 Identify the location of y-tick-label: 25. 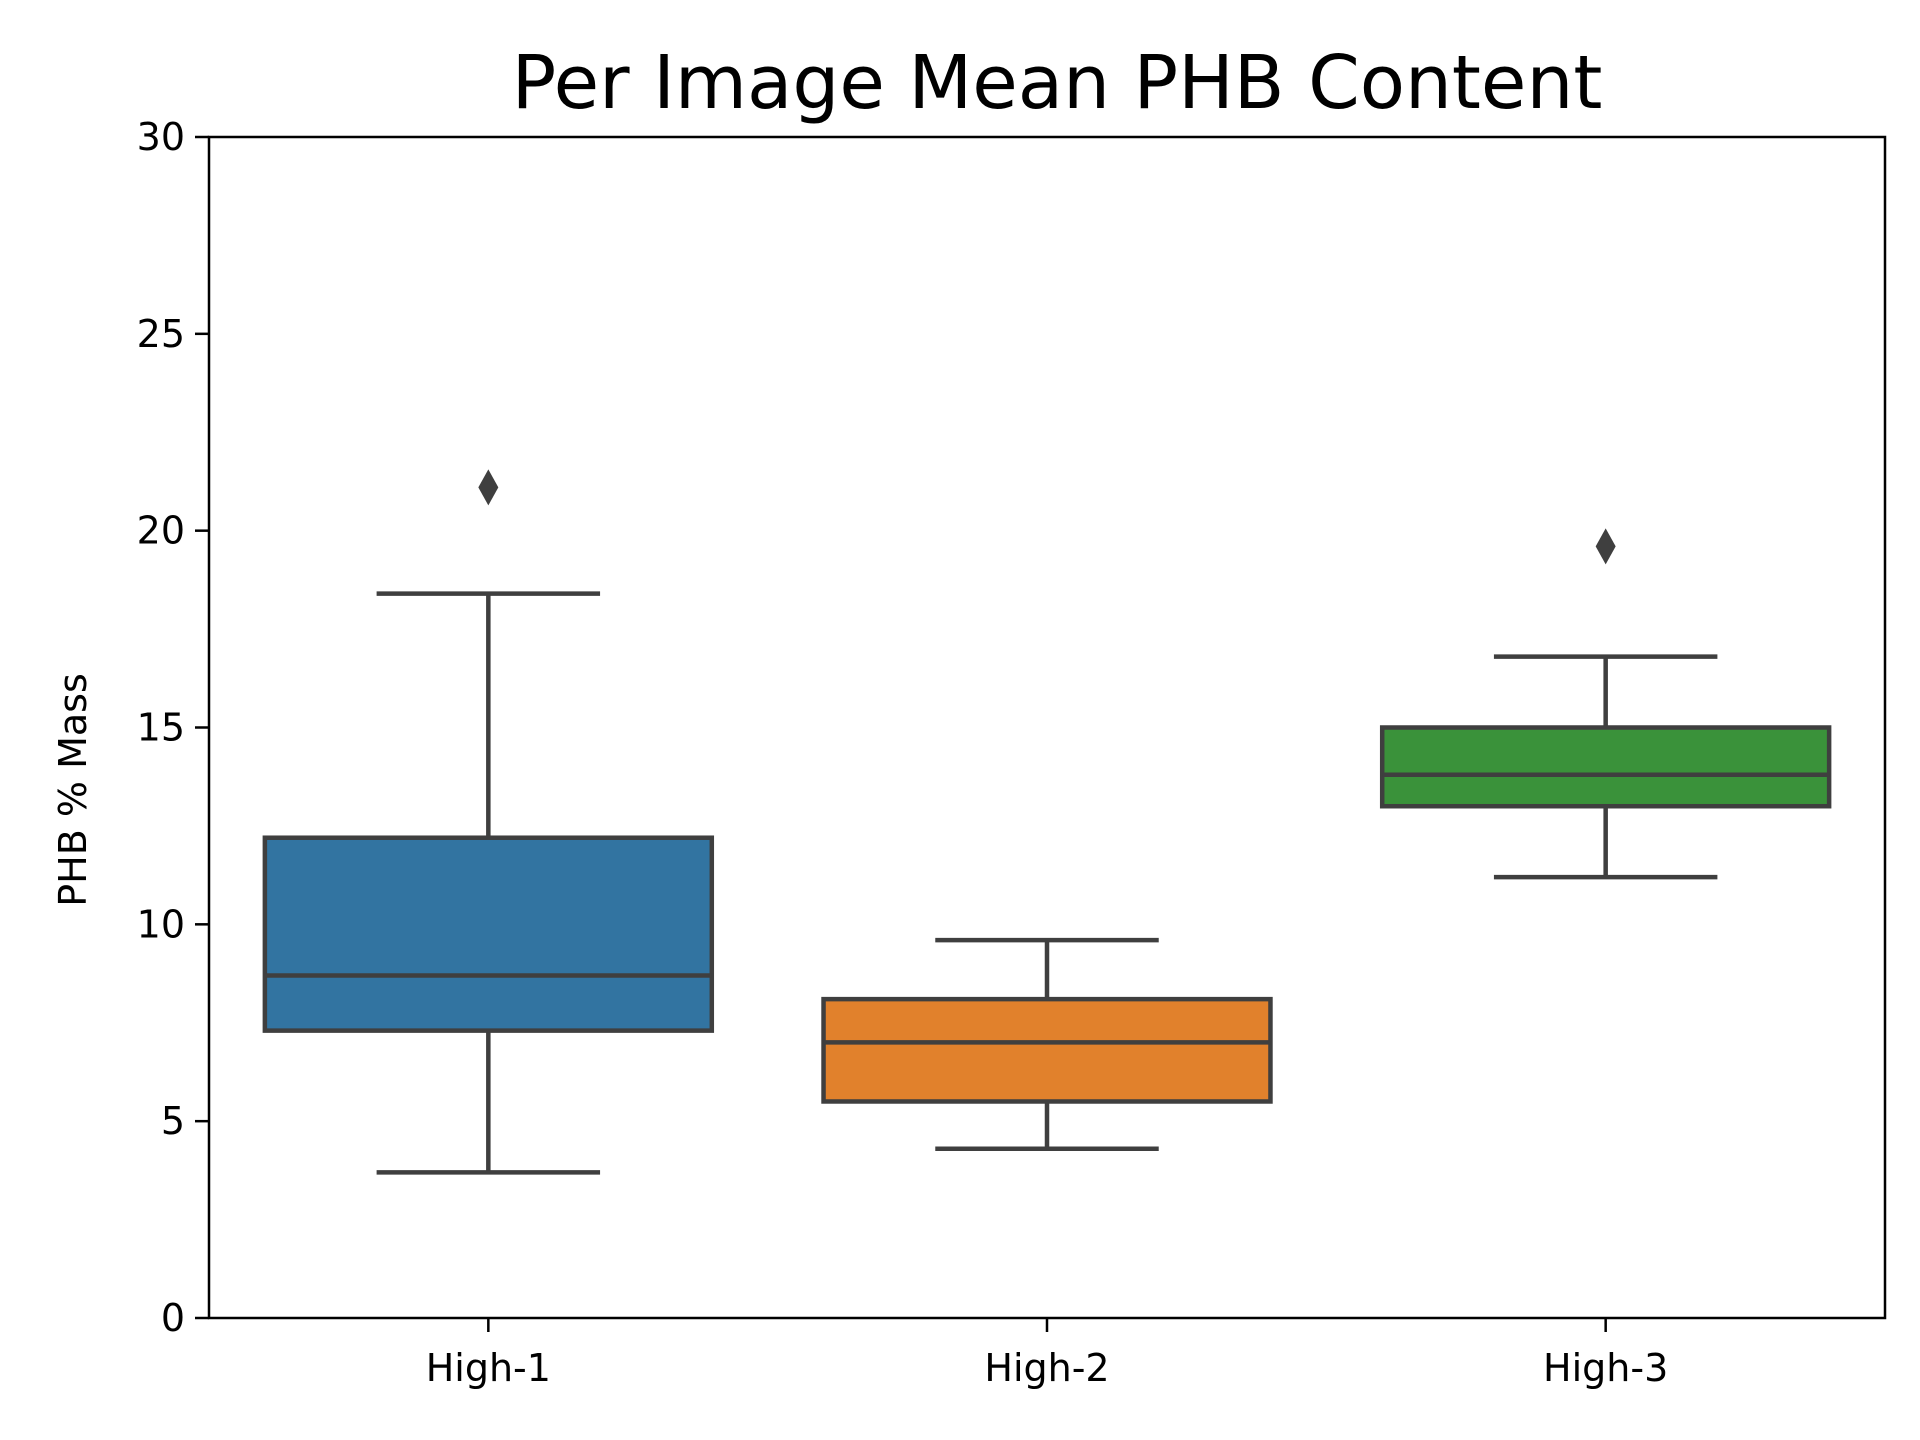
(161, 334).